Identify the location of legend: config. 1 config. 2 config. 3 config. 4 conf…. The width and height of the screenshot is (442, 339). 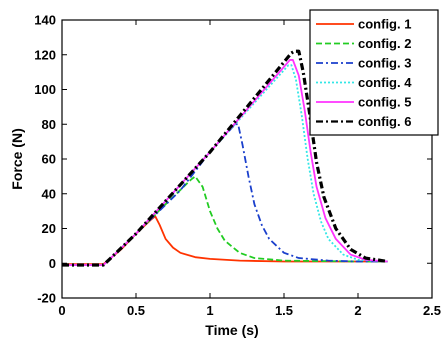
(374, 72).